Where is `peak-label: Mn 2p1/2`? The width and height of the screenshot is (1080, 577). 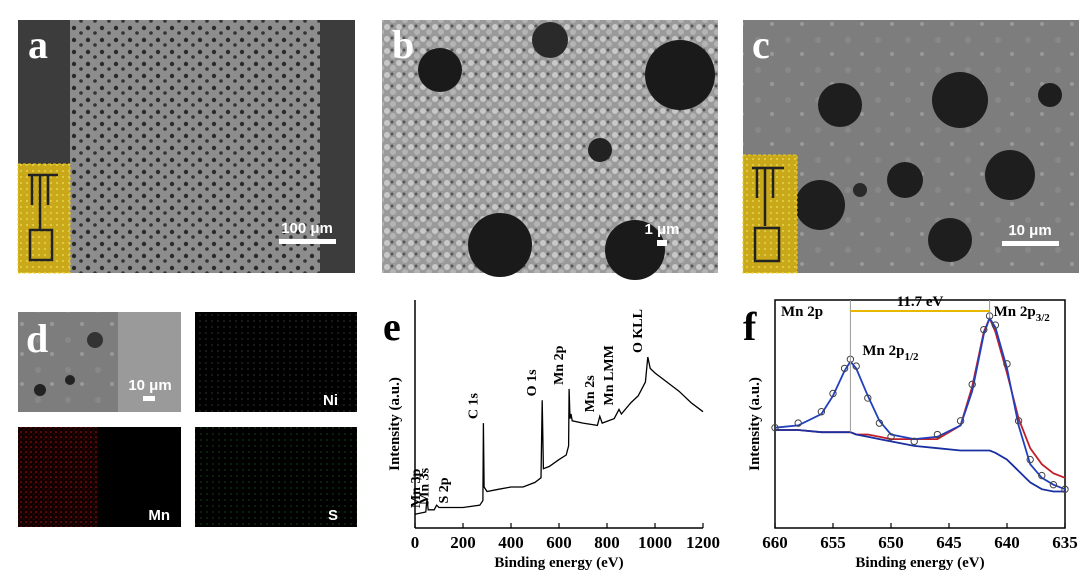
peak-label: Mn 2p1/2 is located at coordinates (890, 353).